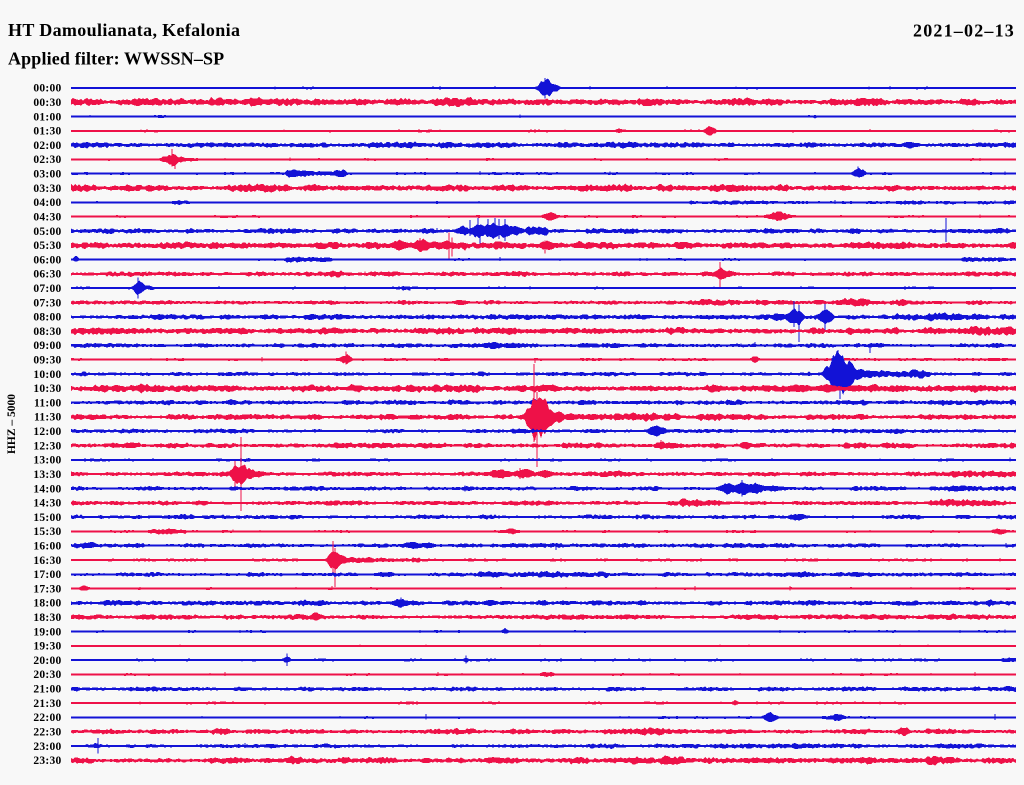 Image resolution: width=1024 pixels, height=785 pixels. I want to click on svg-text: 23:00, so click(47, 747).